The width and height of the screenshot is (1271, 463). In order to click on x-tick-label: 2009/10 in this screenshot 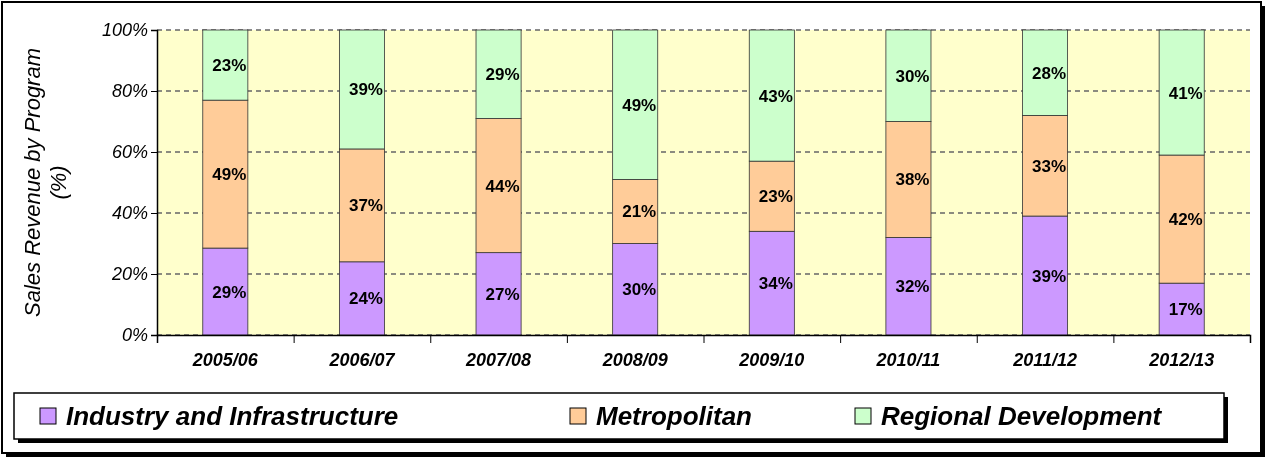, I will do `click(771, 360)`.